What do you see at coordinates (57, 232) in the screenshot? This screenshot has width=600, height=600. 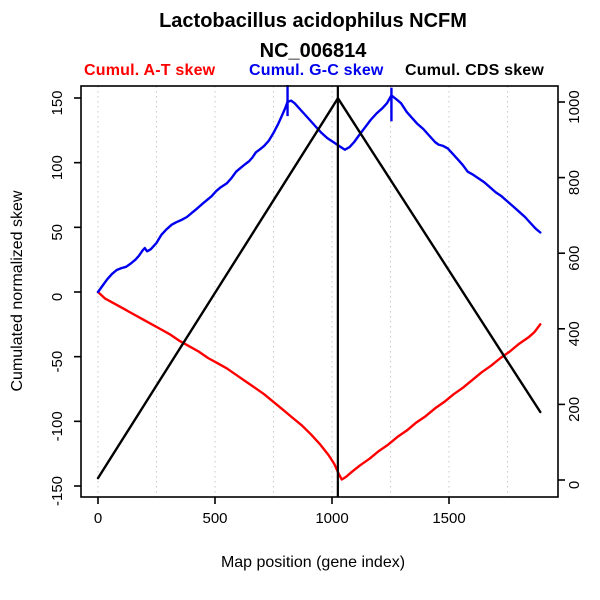 I see `y-left-tick-label: 50` at bounding box center [57, 232].